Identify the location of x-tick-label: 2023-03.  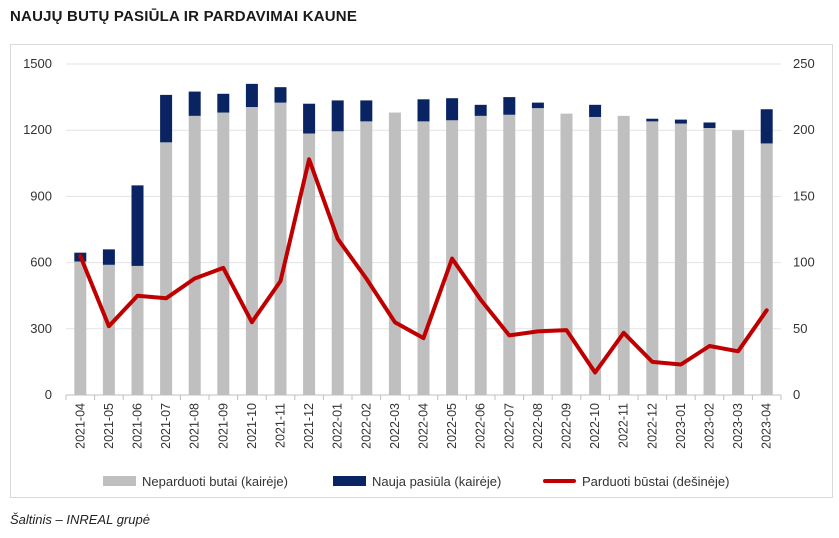
(738, 426).